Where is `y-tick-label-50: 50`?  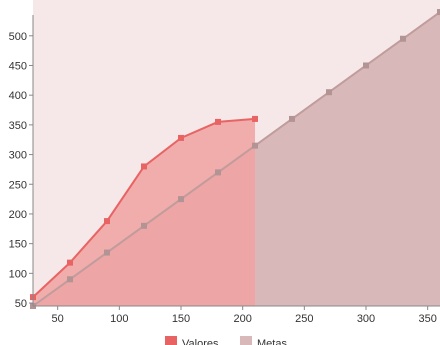 y-tick-label-50: 50 is located at coordinates (21, 304).